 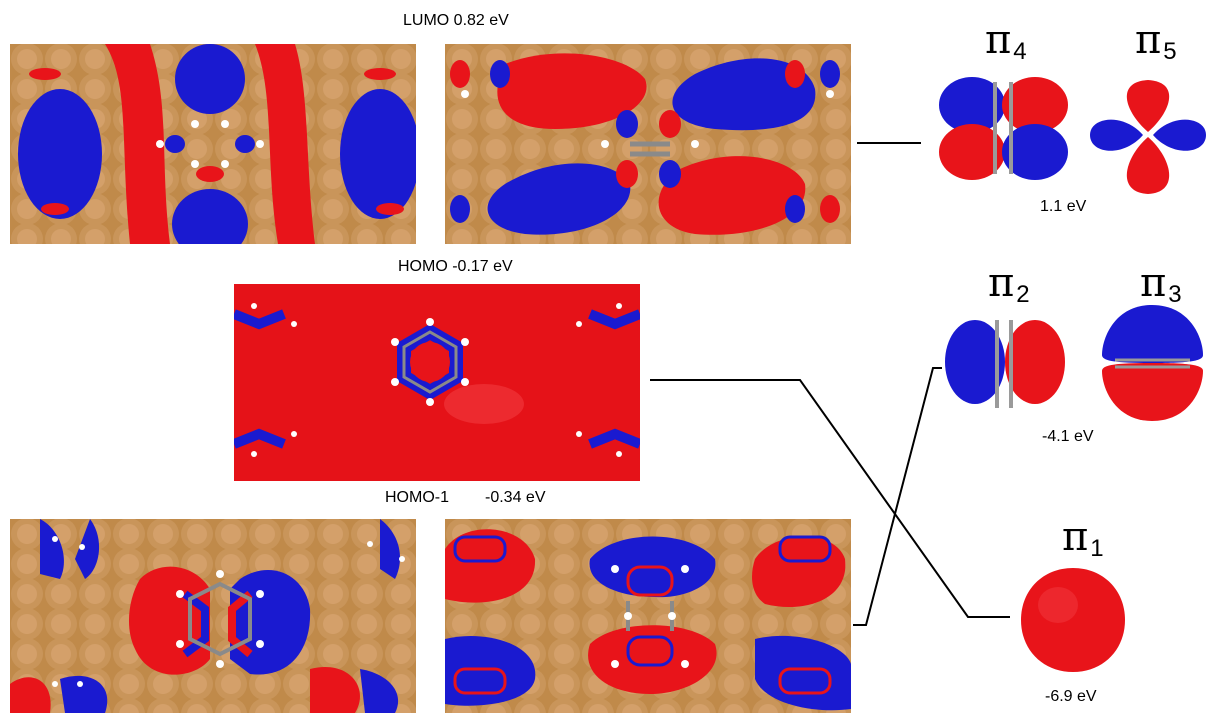 What do you see at coordinates (1005, 362) in the screenshot?
I see `pi2-orbital` at bounding box center [1005, 362].